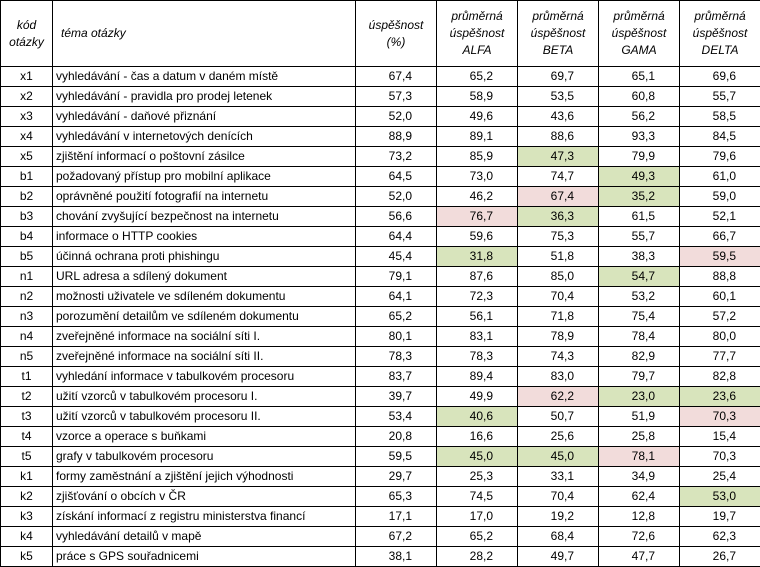  Describe the element at coordinates (558, 277) in the screenshot. I see `beta-cell: 85,0` at that location.